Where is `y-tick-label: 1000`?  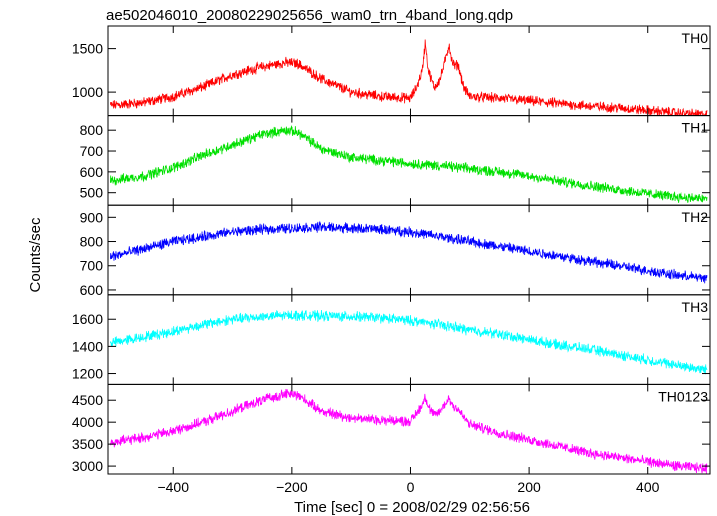
y-tick-label: 1000 is located at coordinates (87, 92).